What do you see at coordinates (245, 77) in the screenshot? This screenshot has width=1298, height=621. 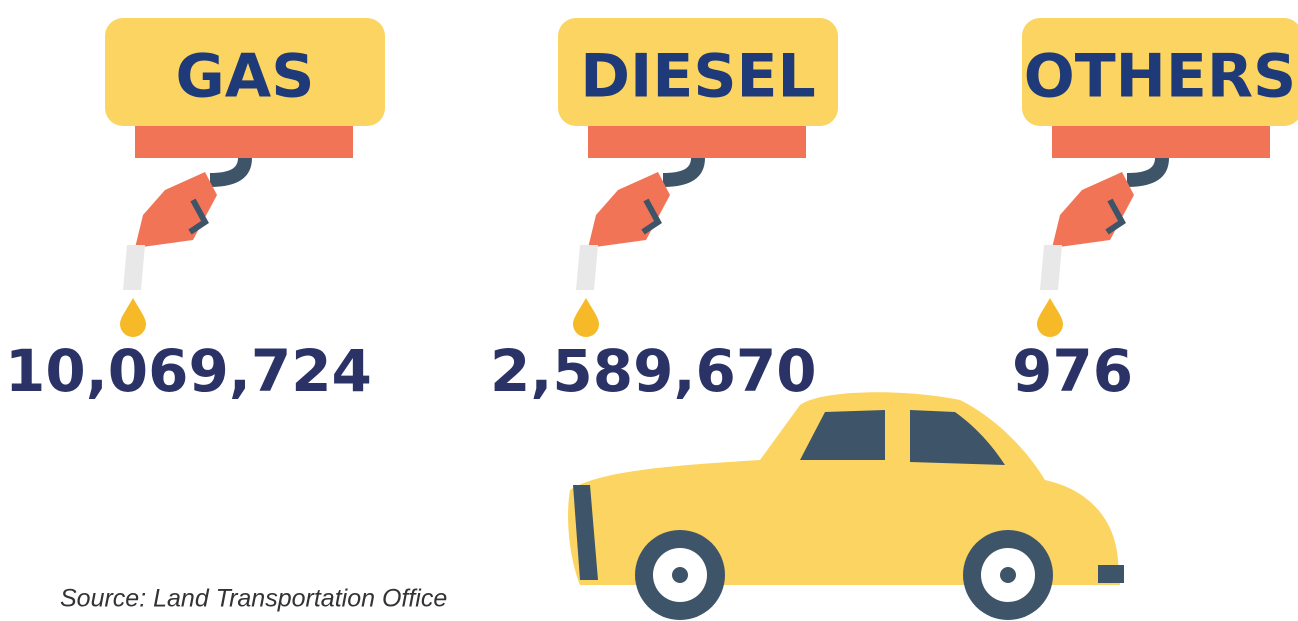 I see `fuel-label: GAS` at bounding box center [245, 77].